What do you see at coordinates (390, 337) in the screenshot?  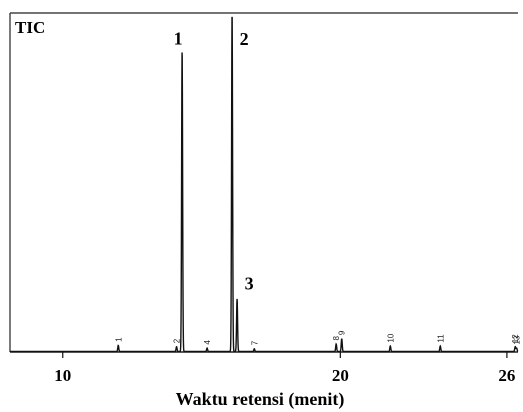 I see `peak-label-small: 10` at bounding box center [390, 337].